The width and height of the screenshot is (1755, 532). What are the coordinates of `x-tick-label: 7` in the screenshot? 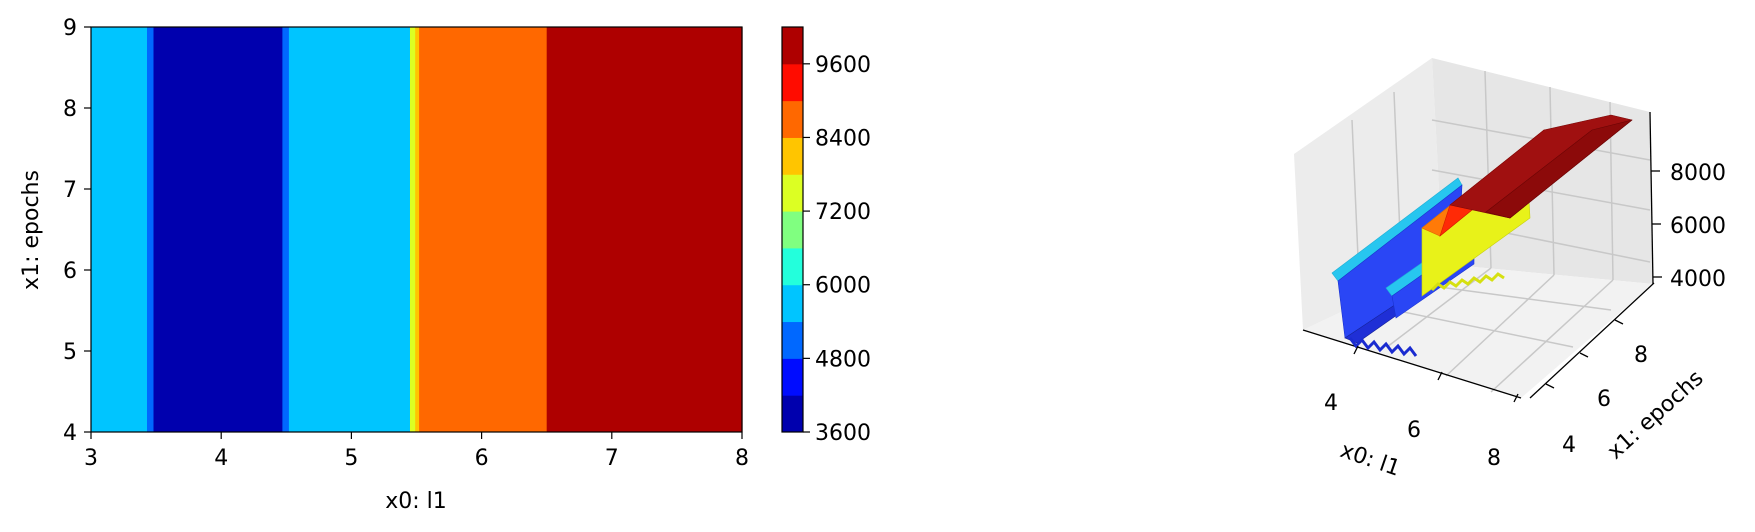 It's located at (612, 458).